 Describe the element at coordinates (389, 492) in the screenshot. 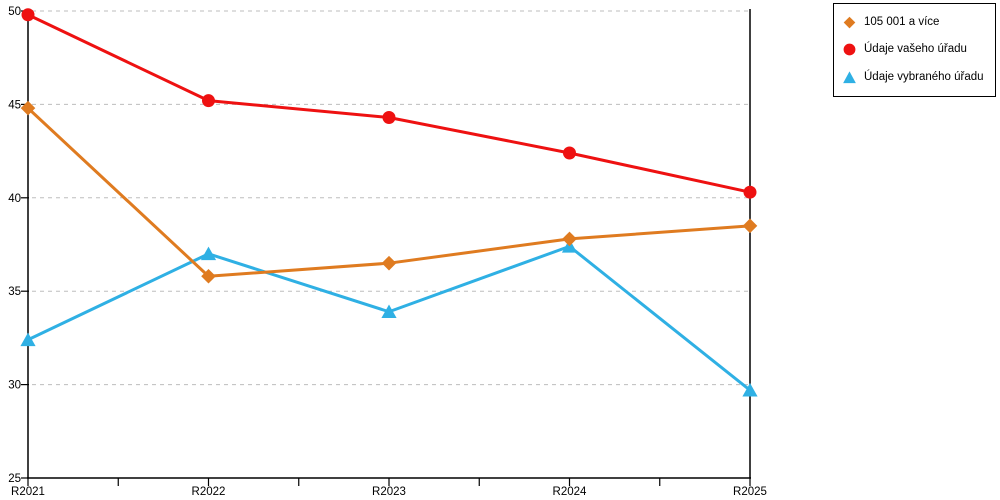

I see `x-tick-label: R2023` at that location.